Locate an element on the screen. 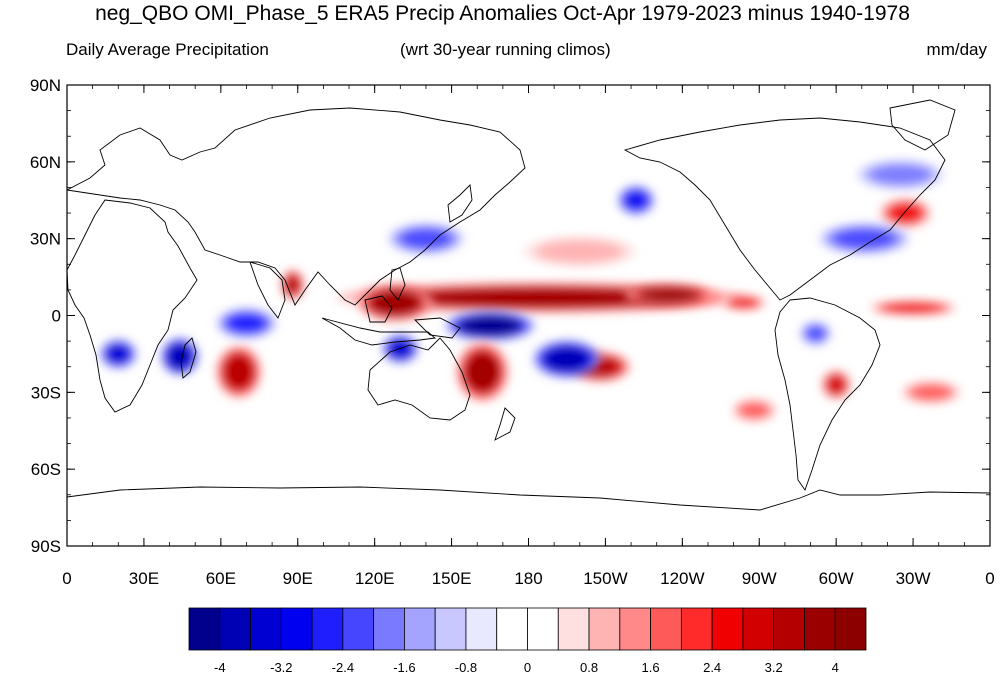 This screenshot has height=676, width=1005. anomaly-e-pacific-cold-tongue-wet is located at coordinates (744, 303).